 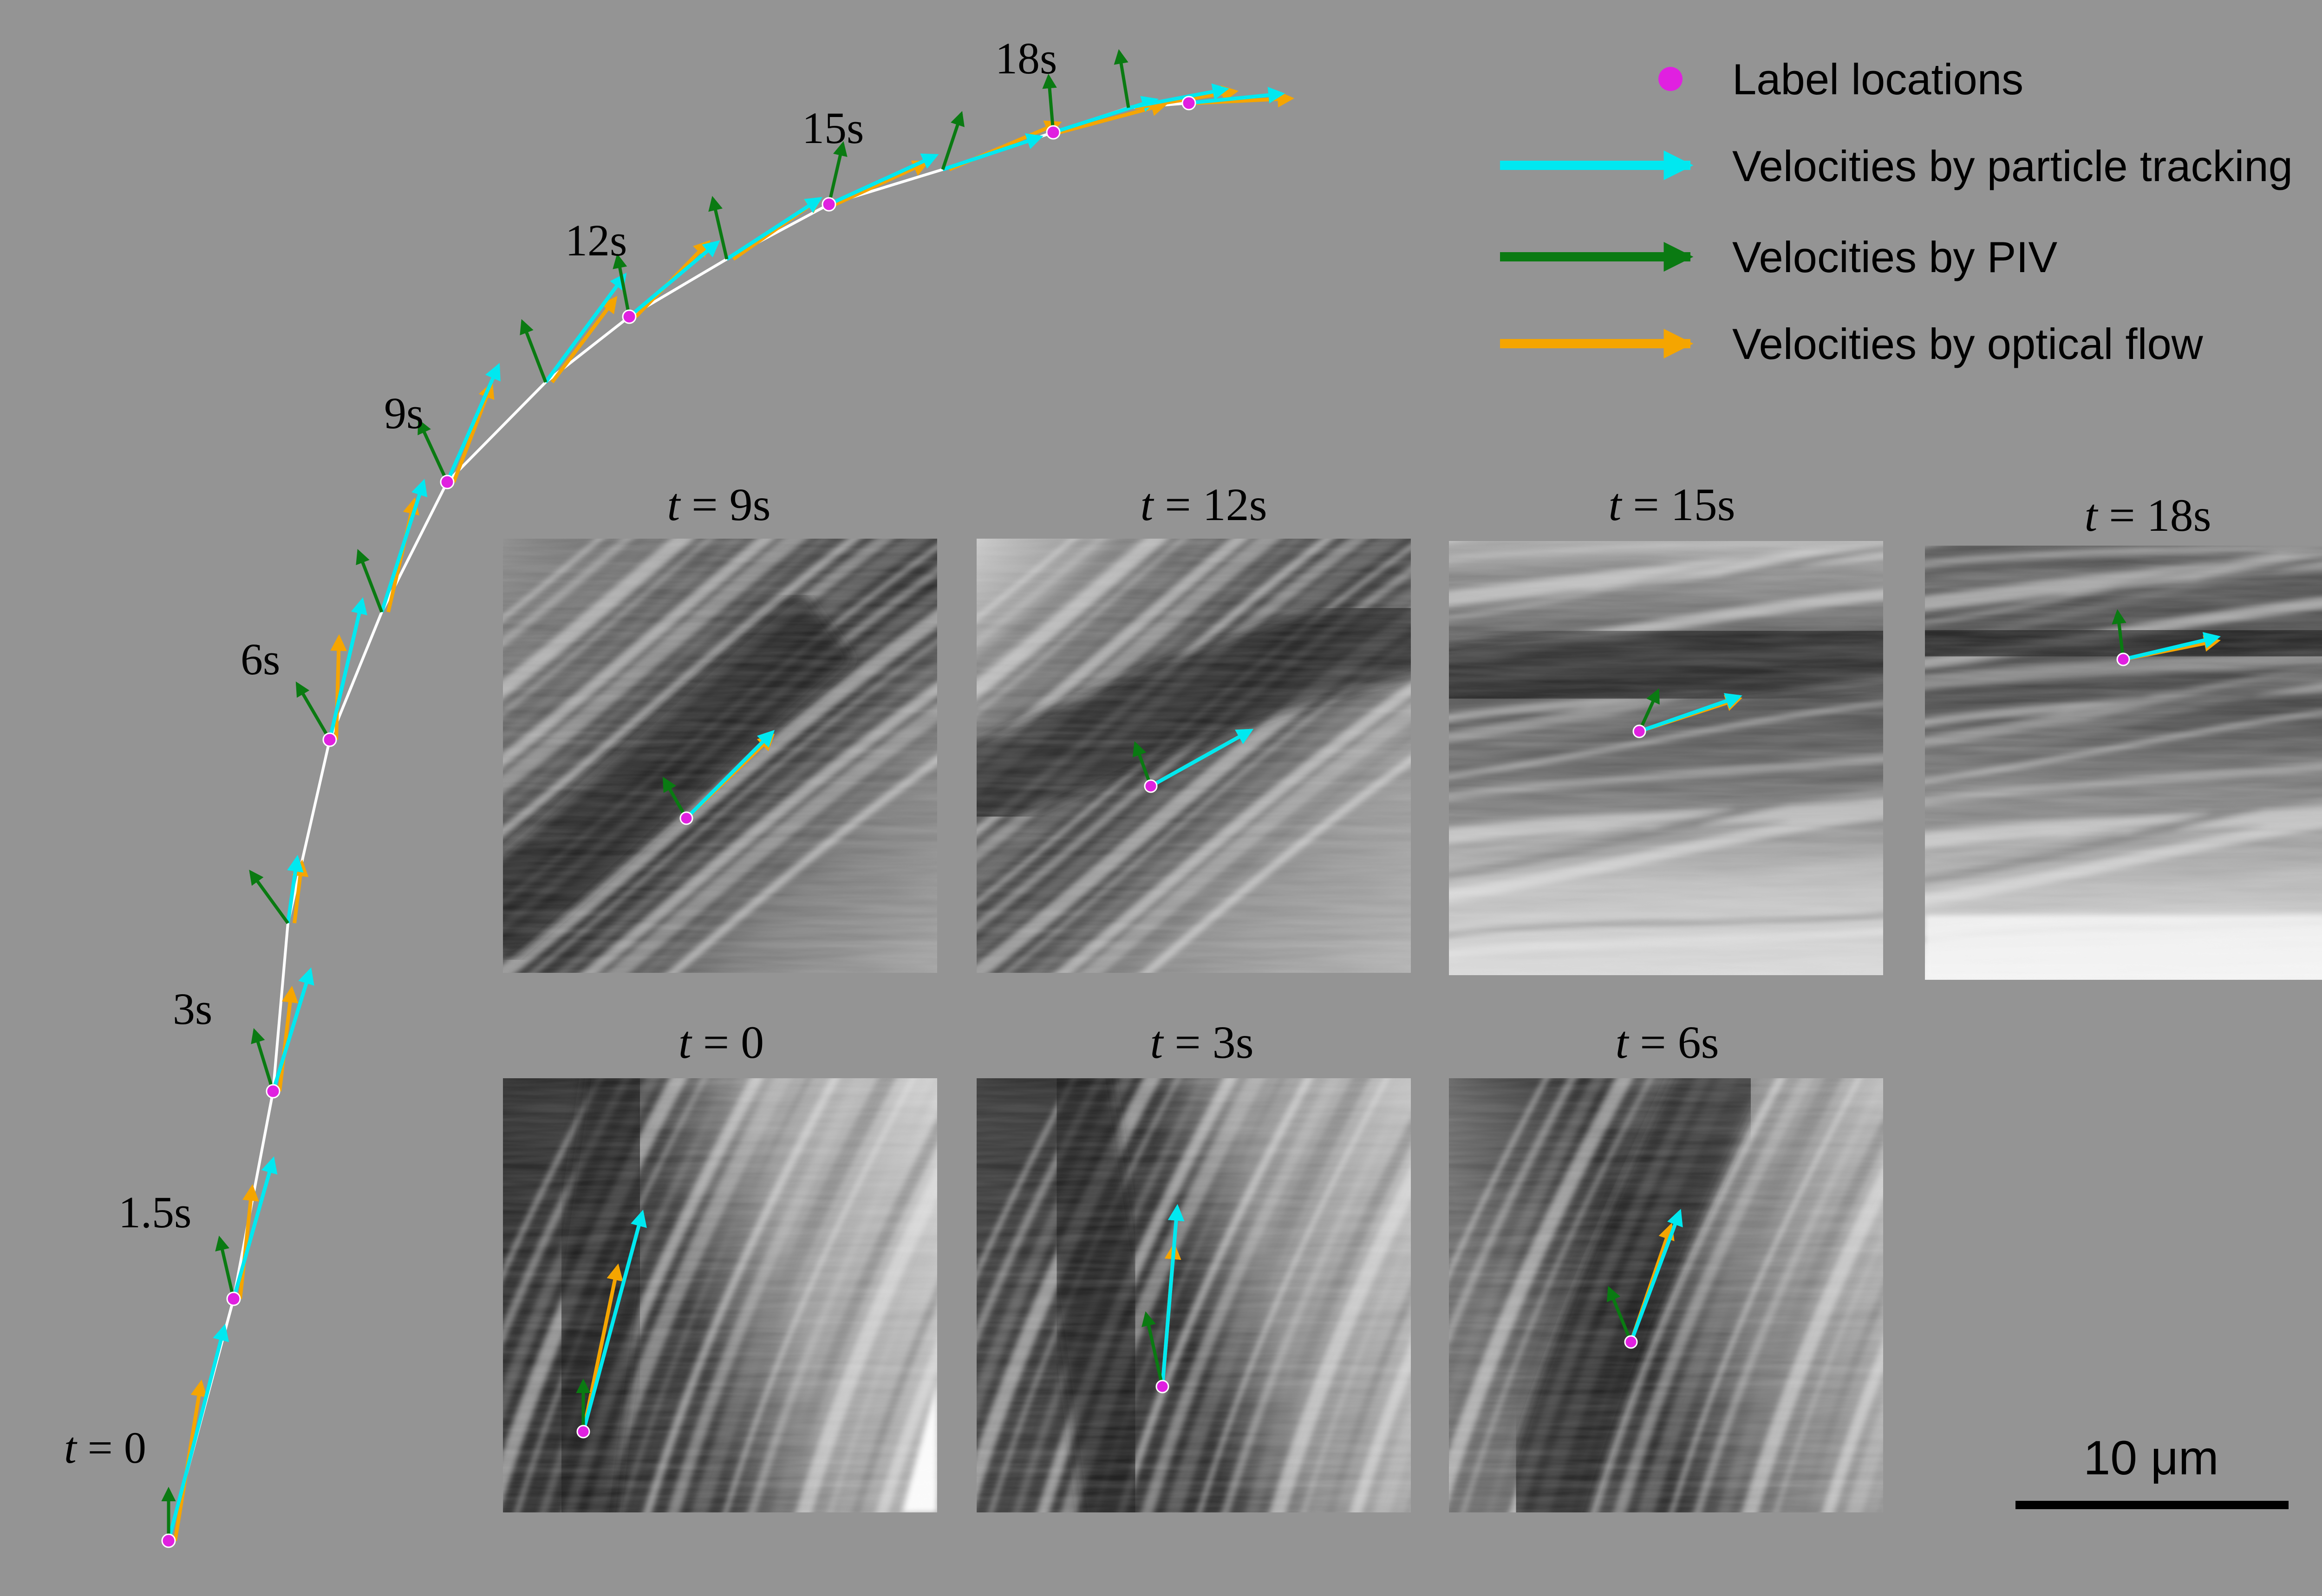 I want to click on panel-title: t = 18s, so click(x=2147, y=515).